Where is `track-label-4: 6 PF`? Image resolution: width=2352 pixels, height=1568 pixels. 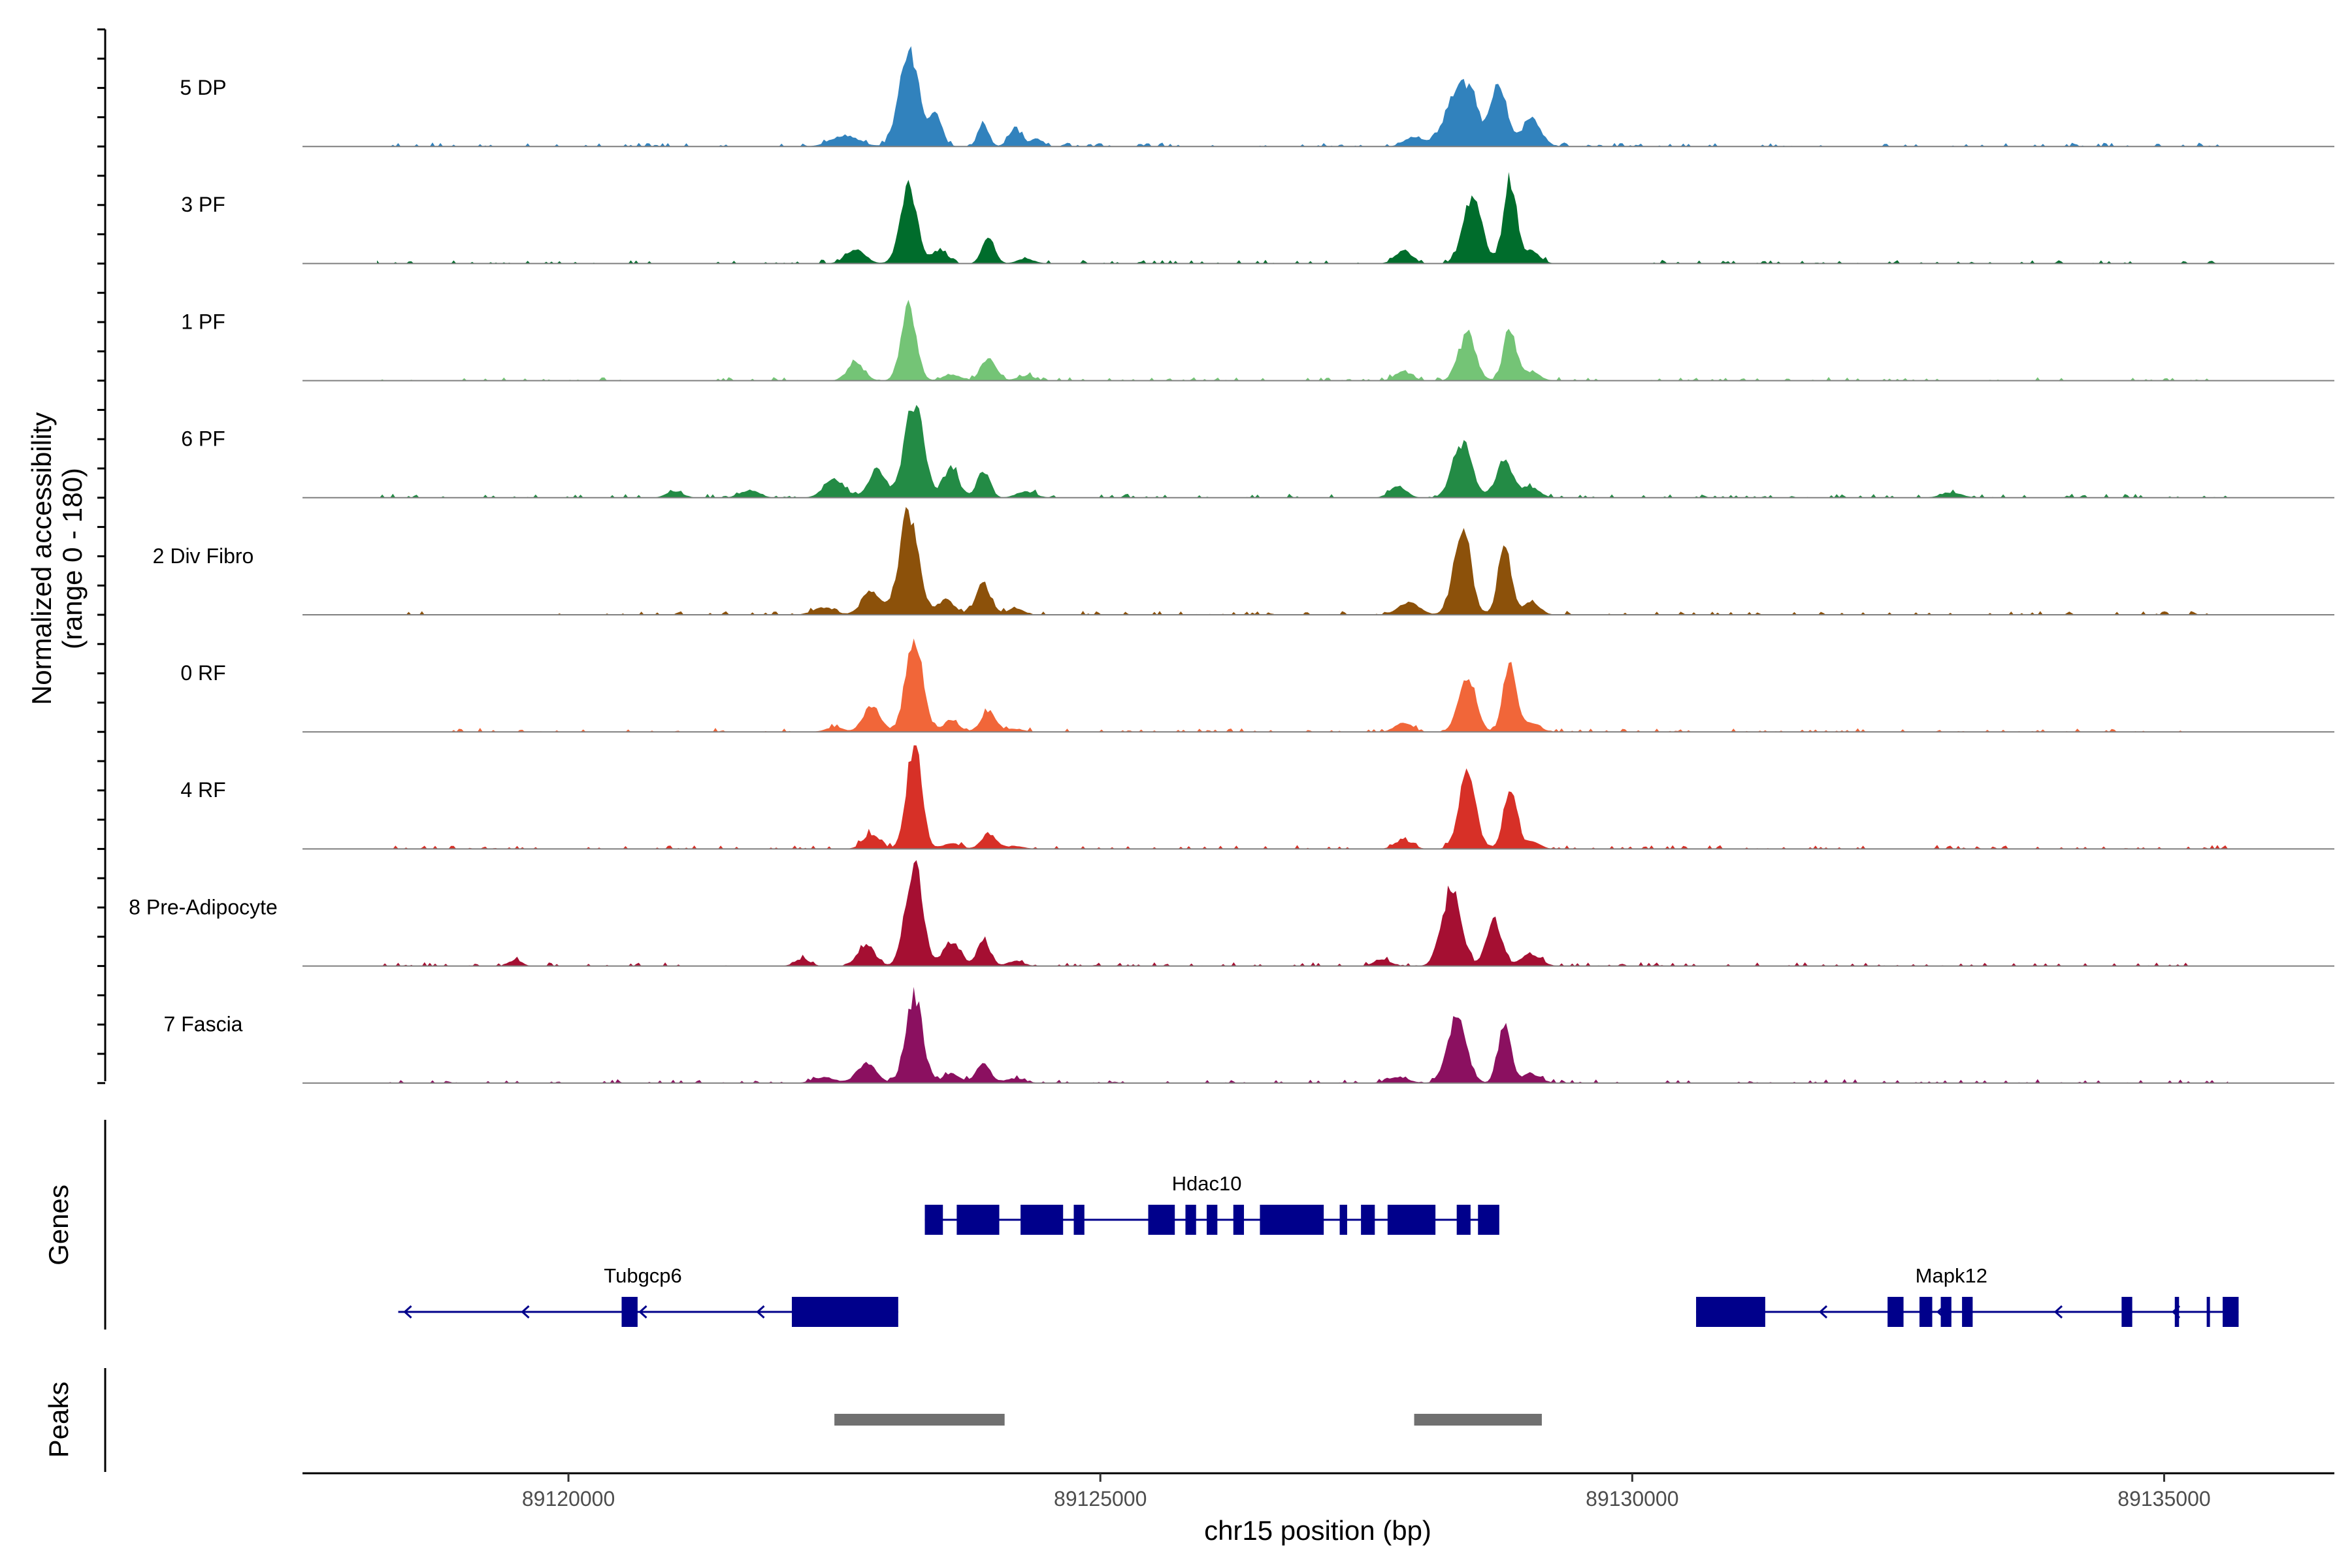 track-label-4: 6 PF is located at coordinates (203, 439).